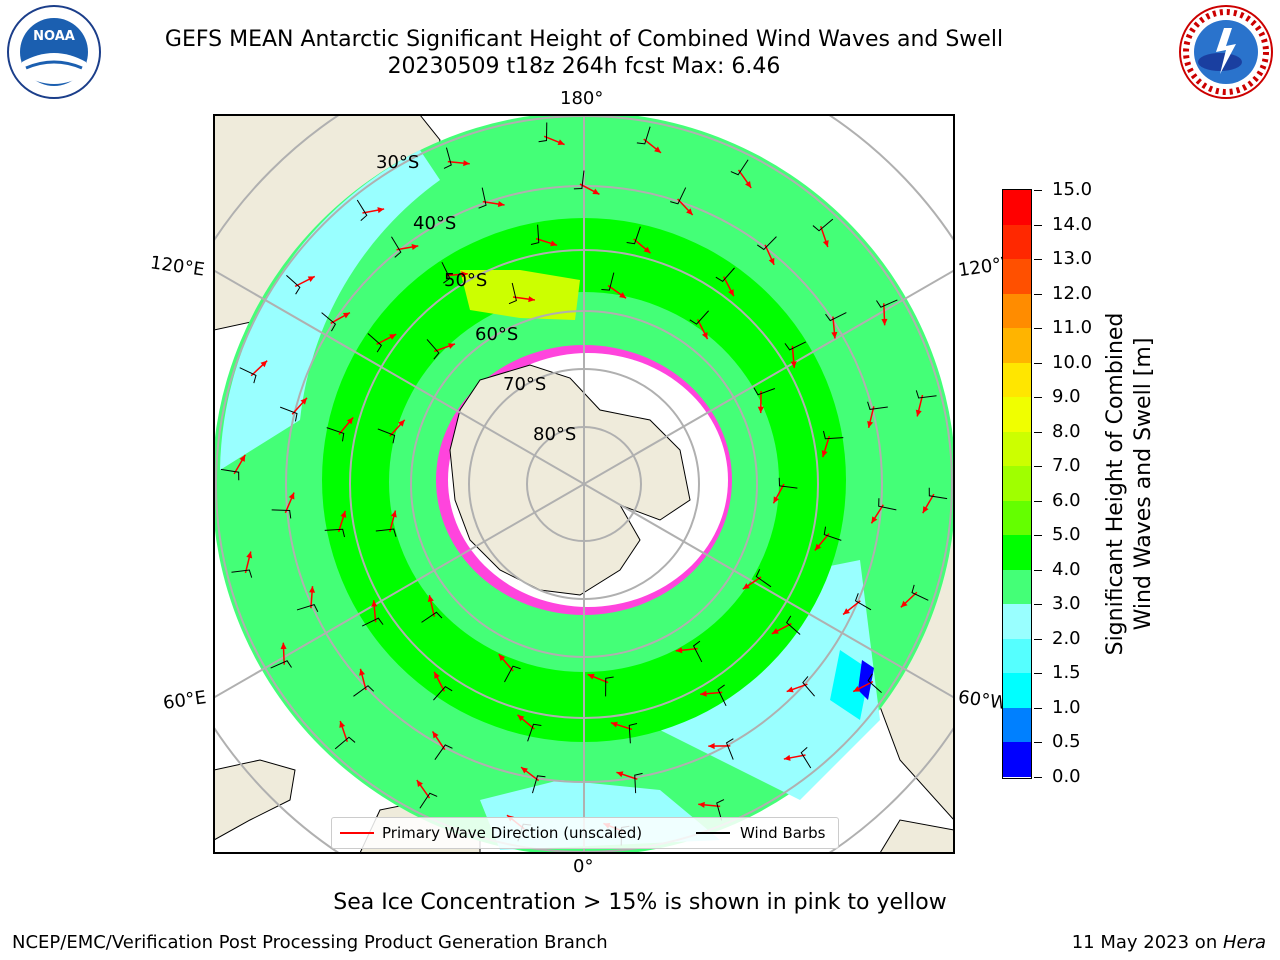 The height and width of the screenshot is (960, 1280). What do you see at coordinates (1244, 942) in the screenshot?
I see `footer-host: Hera` at bounding box center [1244, 942].